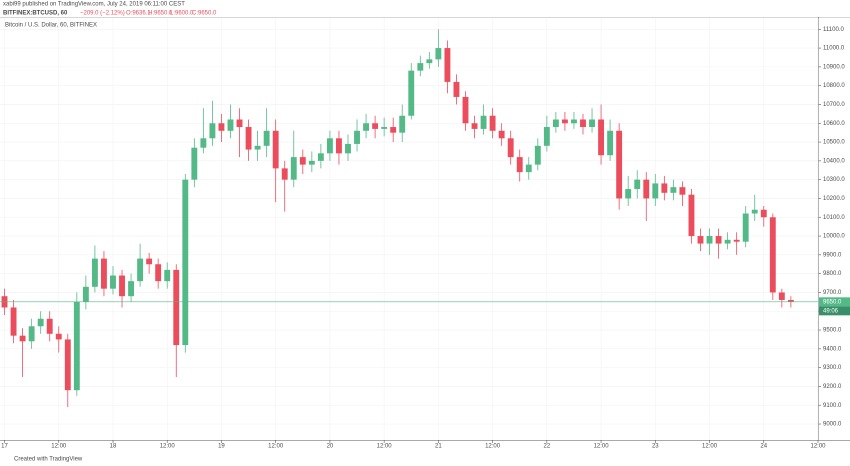  What do you see at coordinates (832, 274) in the screenshot?
I see `y-tick-label: 9800.0` at bounding box center [832, 274].